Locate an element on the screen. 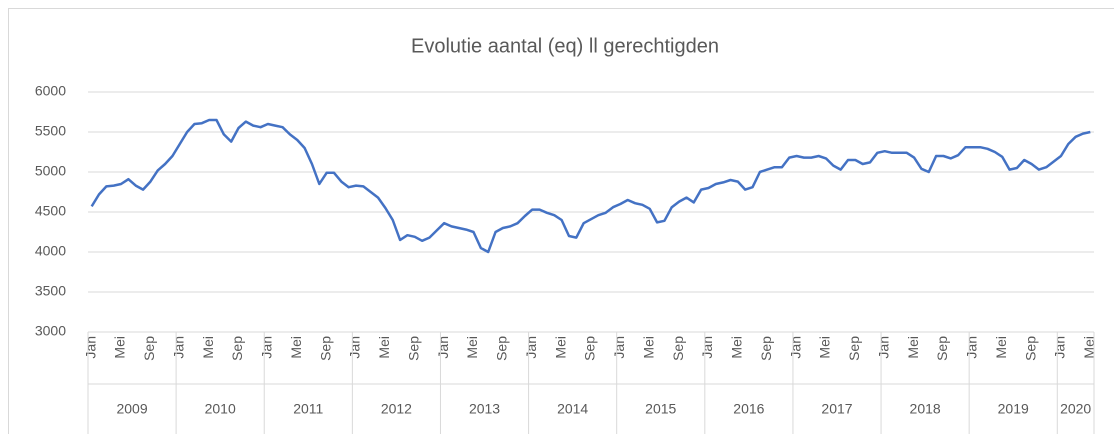  y-tick-label: 5500 is located at coordinates (50, 131).